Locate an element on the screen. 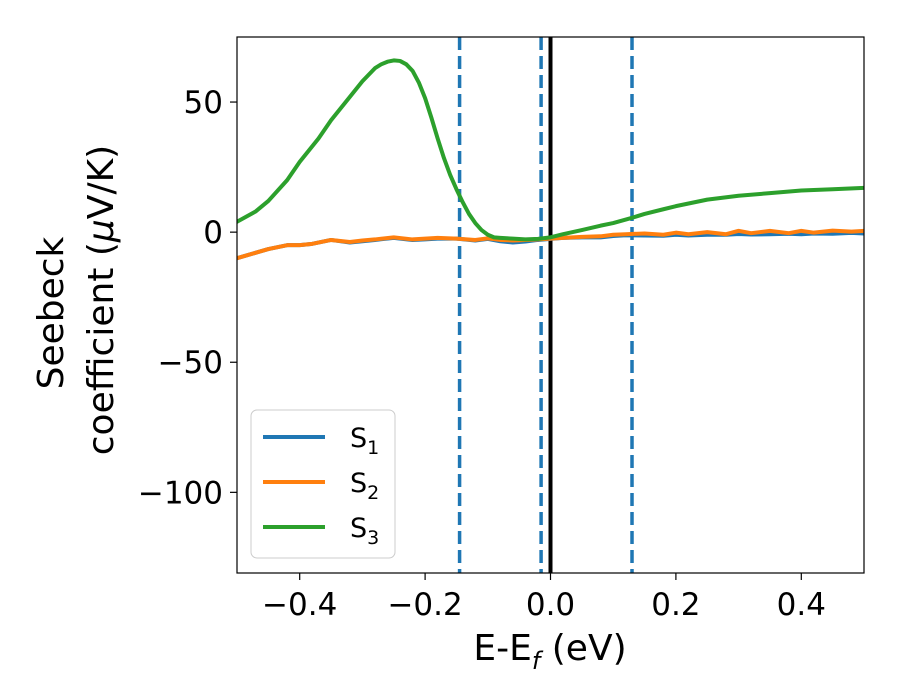 This screenshot has height=700, width=900. x-axis-ticks: −0.4 −0.2 0.0 0.2 0.4 is located at coordinates (544, 598).